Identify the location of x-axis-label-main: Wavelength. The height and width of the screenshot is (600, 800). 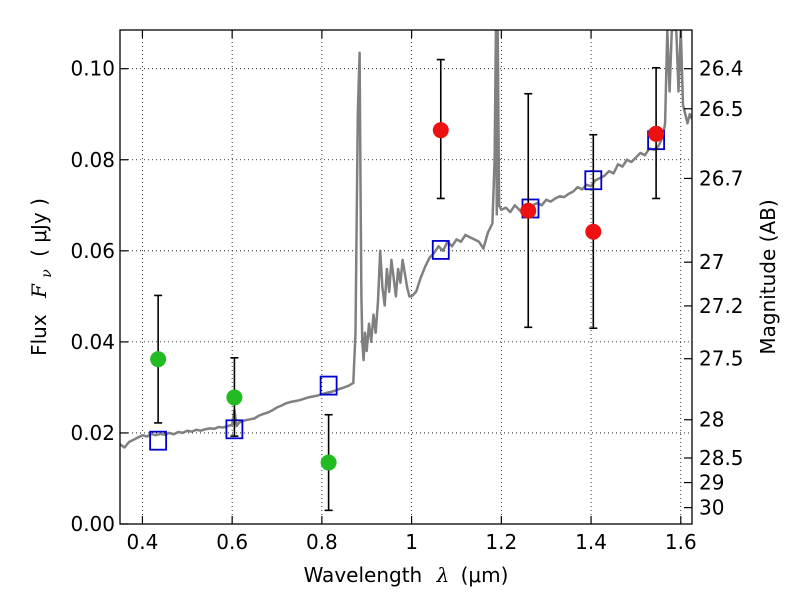
(363, 575).